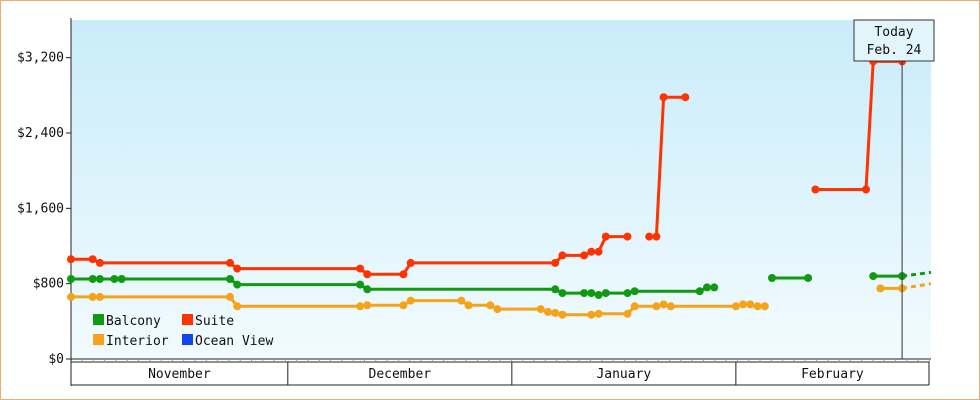  What do you see at coordinates (894, 189) in the screenshot?
I see `today-marker: Today Feb. 24` at bounding box center [894, 189].